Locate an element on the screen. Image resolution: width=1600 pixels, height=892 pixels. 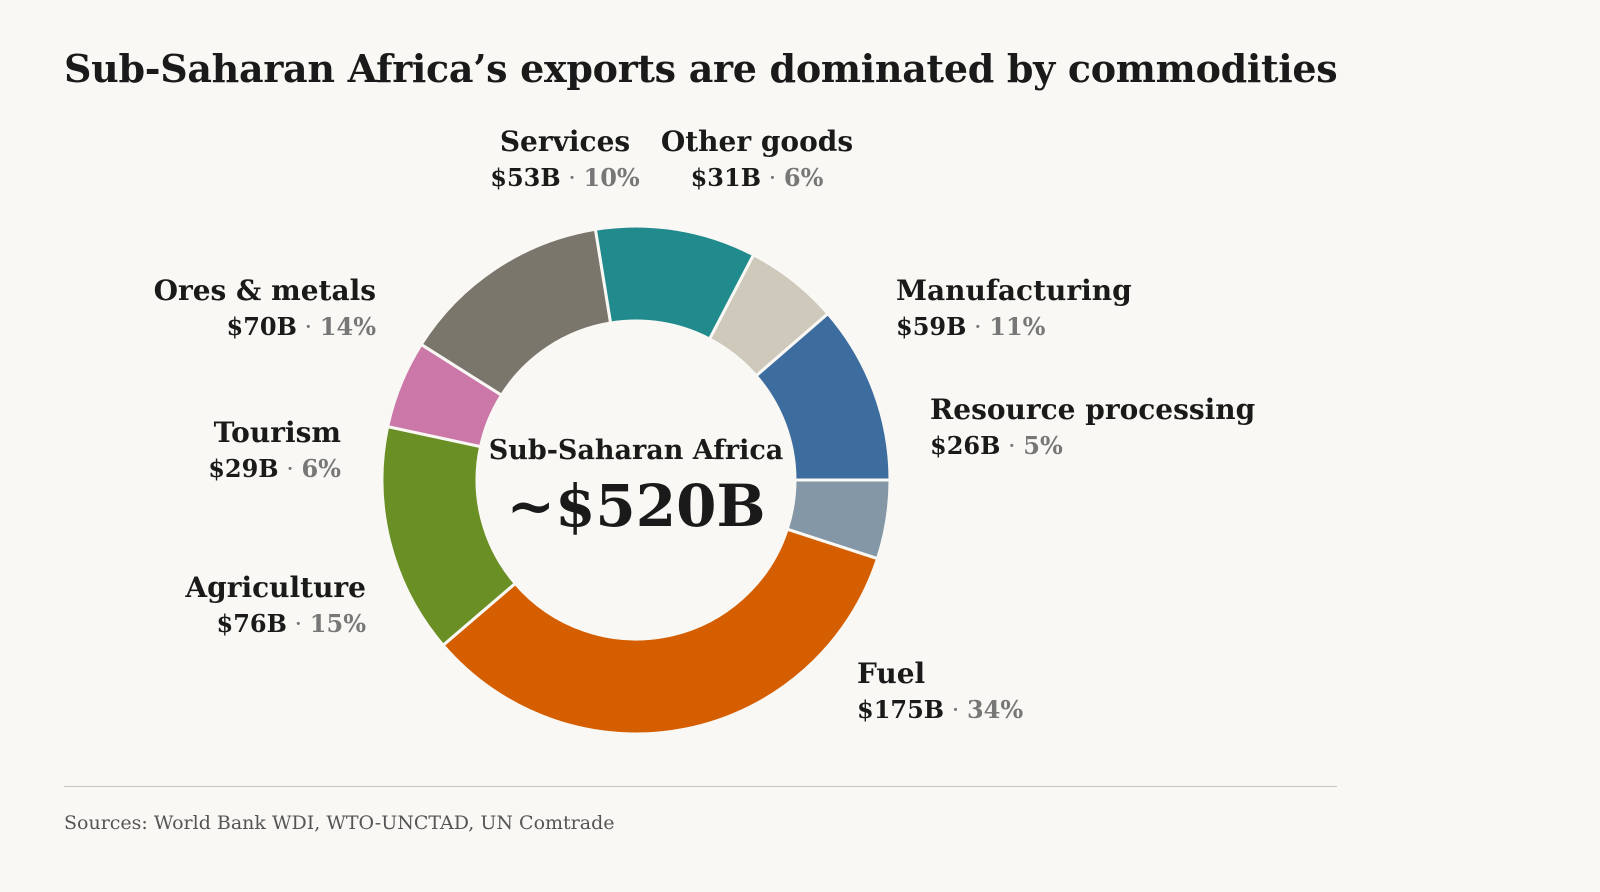
slice-percent: 10% is located at coordinates (612, 177).